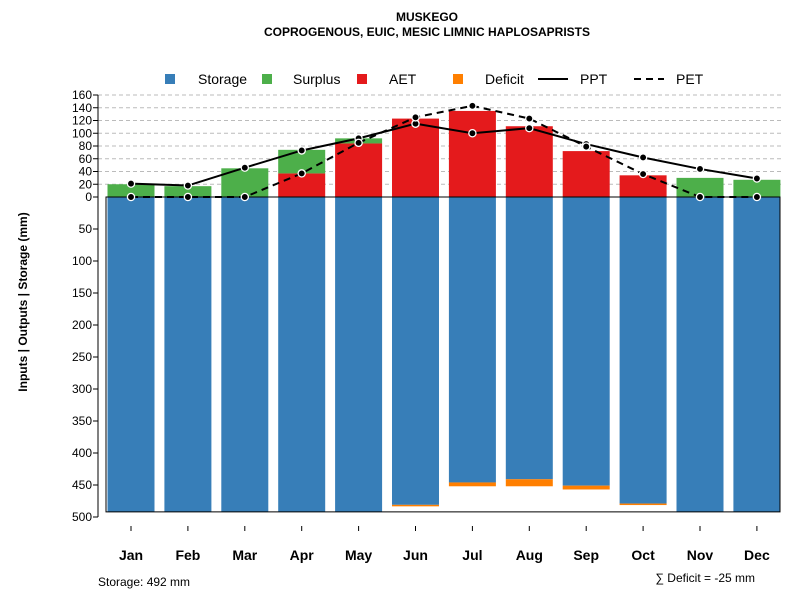  What do you see at coordinates (23, 301) in the screenshot?
I see `y-axis-label: Inputs | Outputs | Storage (mm)` at bounding box center [23, 301].